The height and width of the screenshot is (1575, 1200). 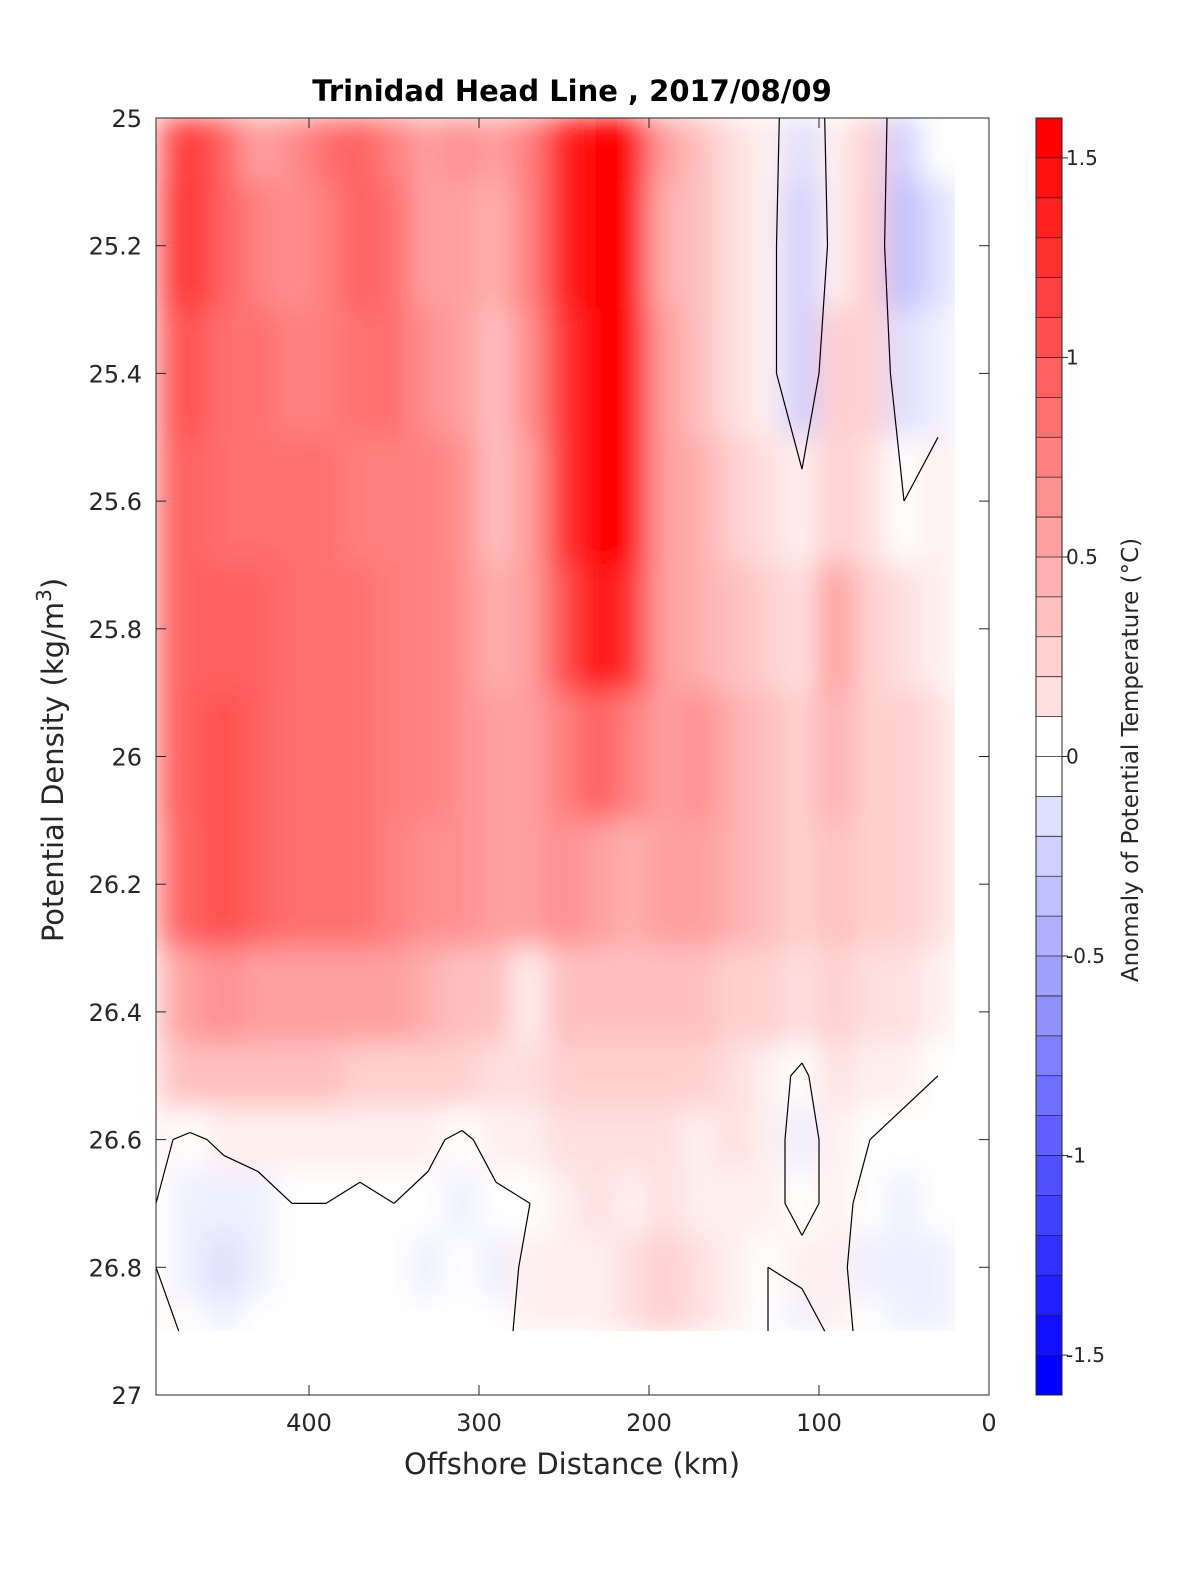 I want to click on colorbar-tick-label: 1, so click(x=1072, y=357).